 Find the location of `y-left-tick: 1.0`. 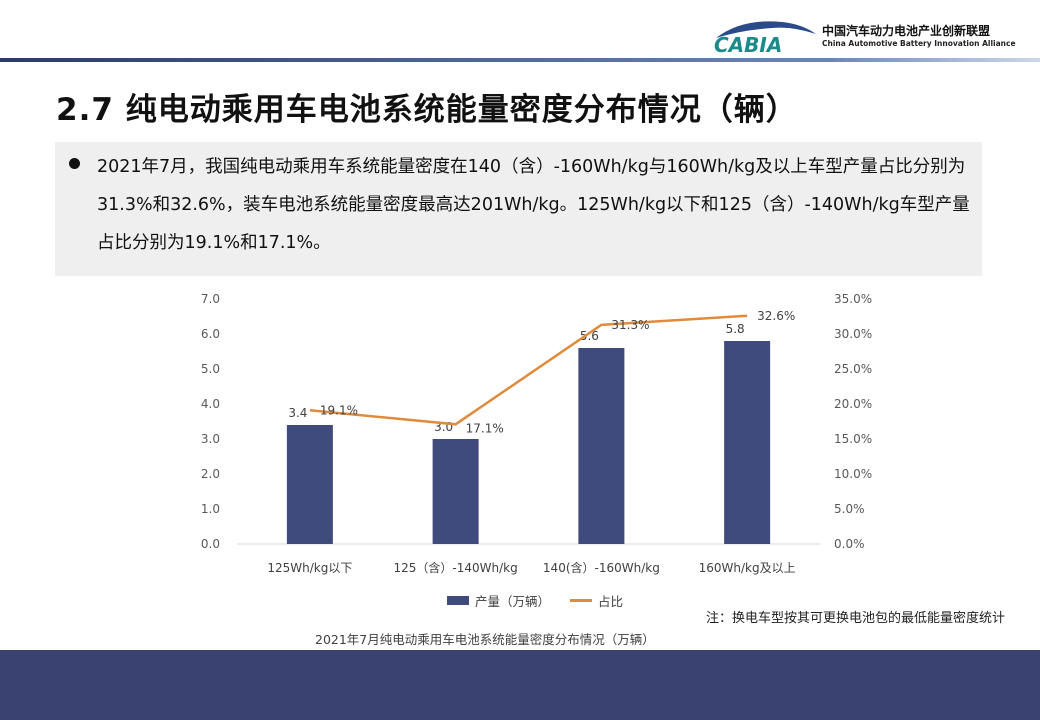

y-left-tick: 1.0 is located at coordinates (210, 509).